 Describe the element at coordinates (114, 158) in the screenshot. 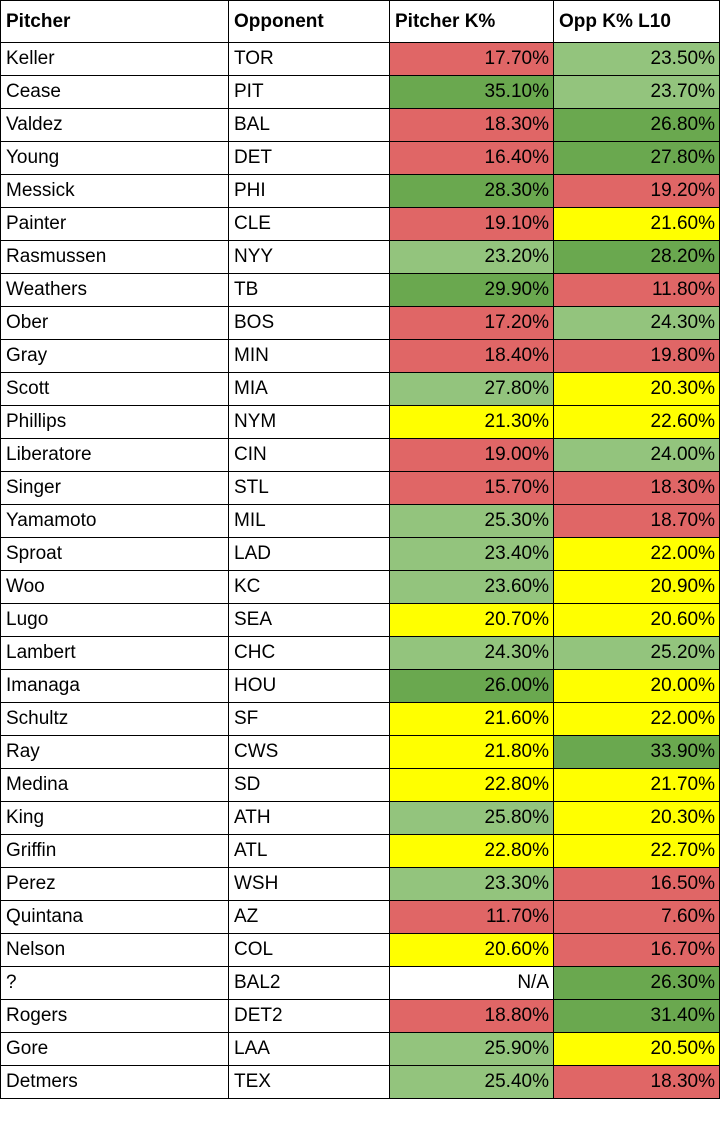

I see `cell-pitcher: Young` at that location.